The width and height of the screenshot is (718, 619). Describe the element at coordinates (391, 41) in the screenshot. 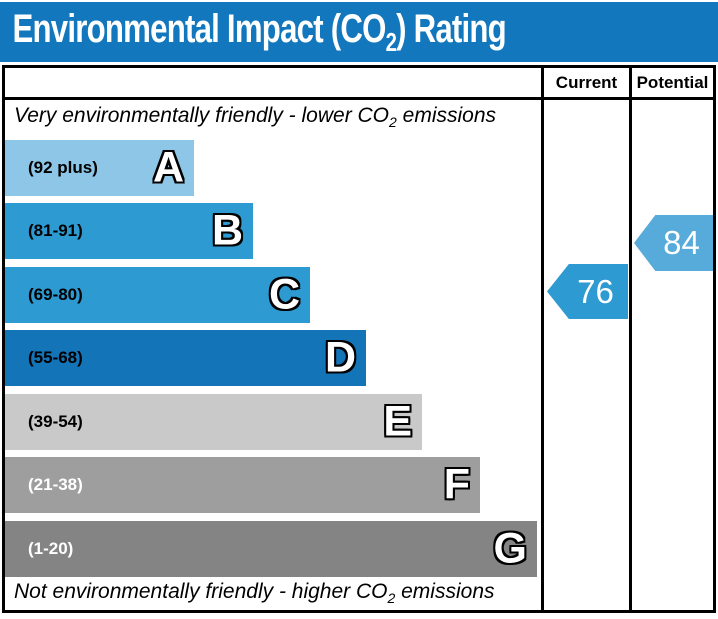

I see `page-title-subscript: 2` at that location.